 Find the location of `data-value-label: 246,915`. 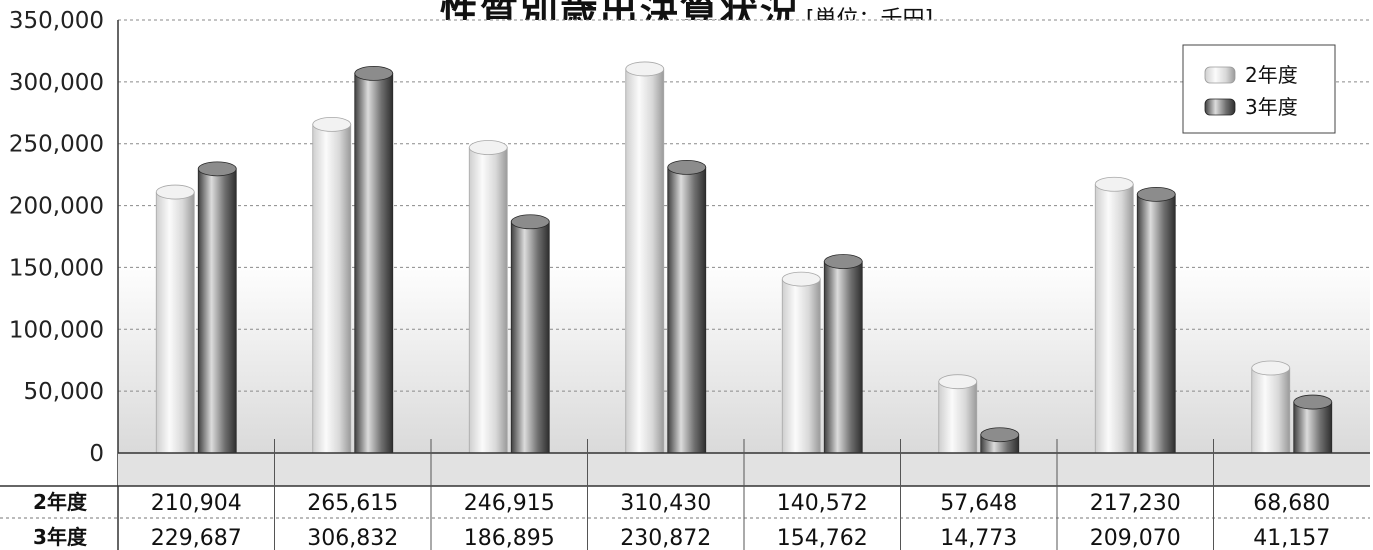

data-value-label: 246,915 is located at coordinates (509, 503).